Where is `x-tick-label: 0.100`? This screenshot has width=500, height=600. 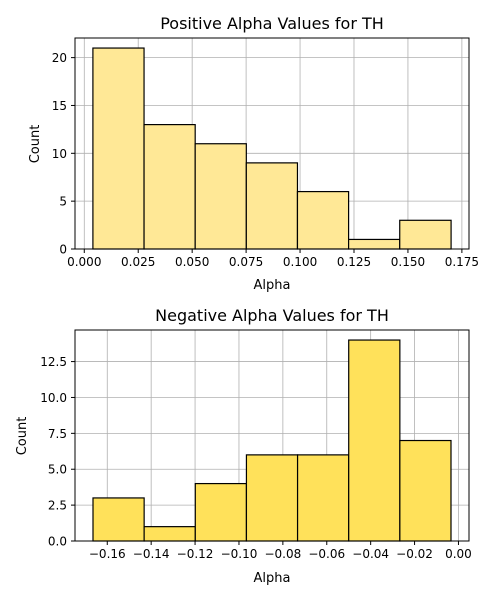
x-tick-label: 0.100 is located at coordinates (300, 262).